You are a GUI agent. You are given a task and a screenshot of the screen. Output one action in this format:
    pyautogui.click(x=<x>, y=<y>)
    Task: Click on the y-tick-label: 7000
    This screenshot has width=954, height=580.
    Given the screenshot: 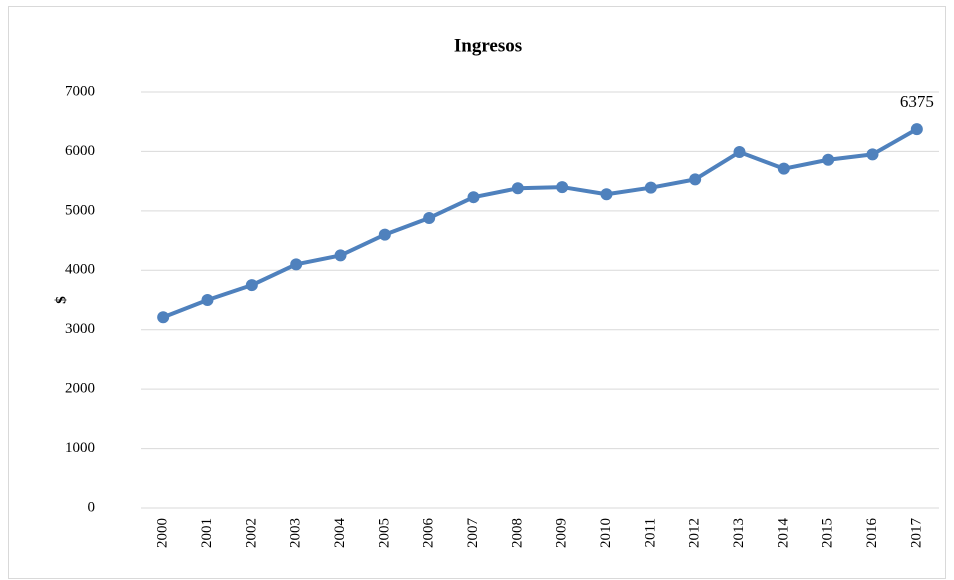 What is the action you would take?
    pyautogui.click(x=80, y=91)
    